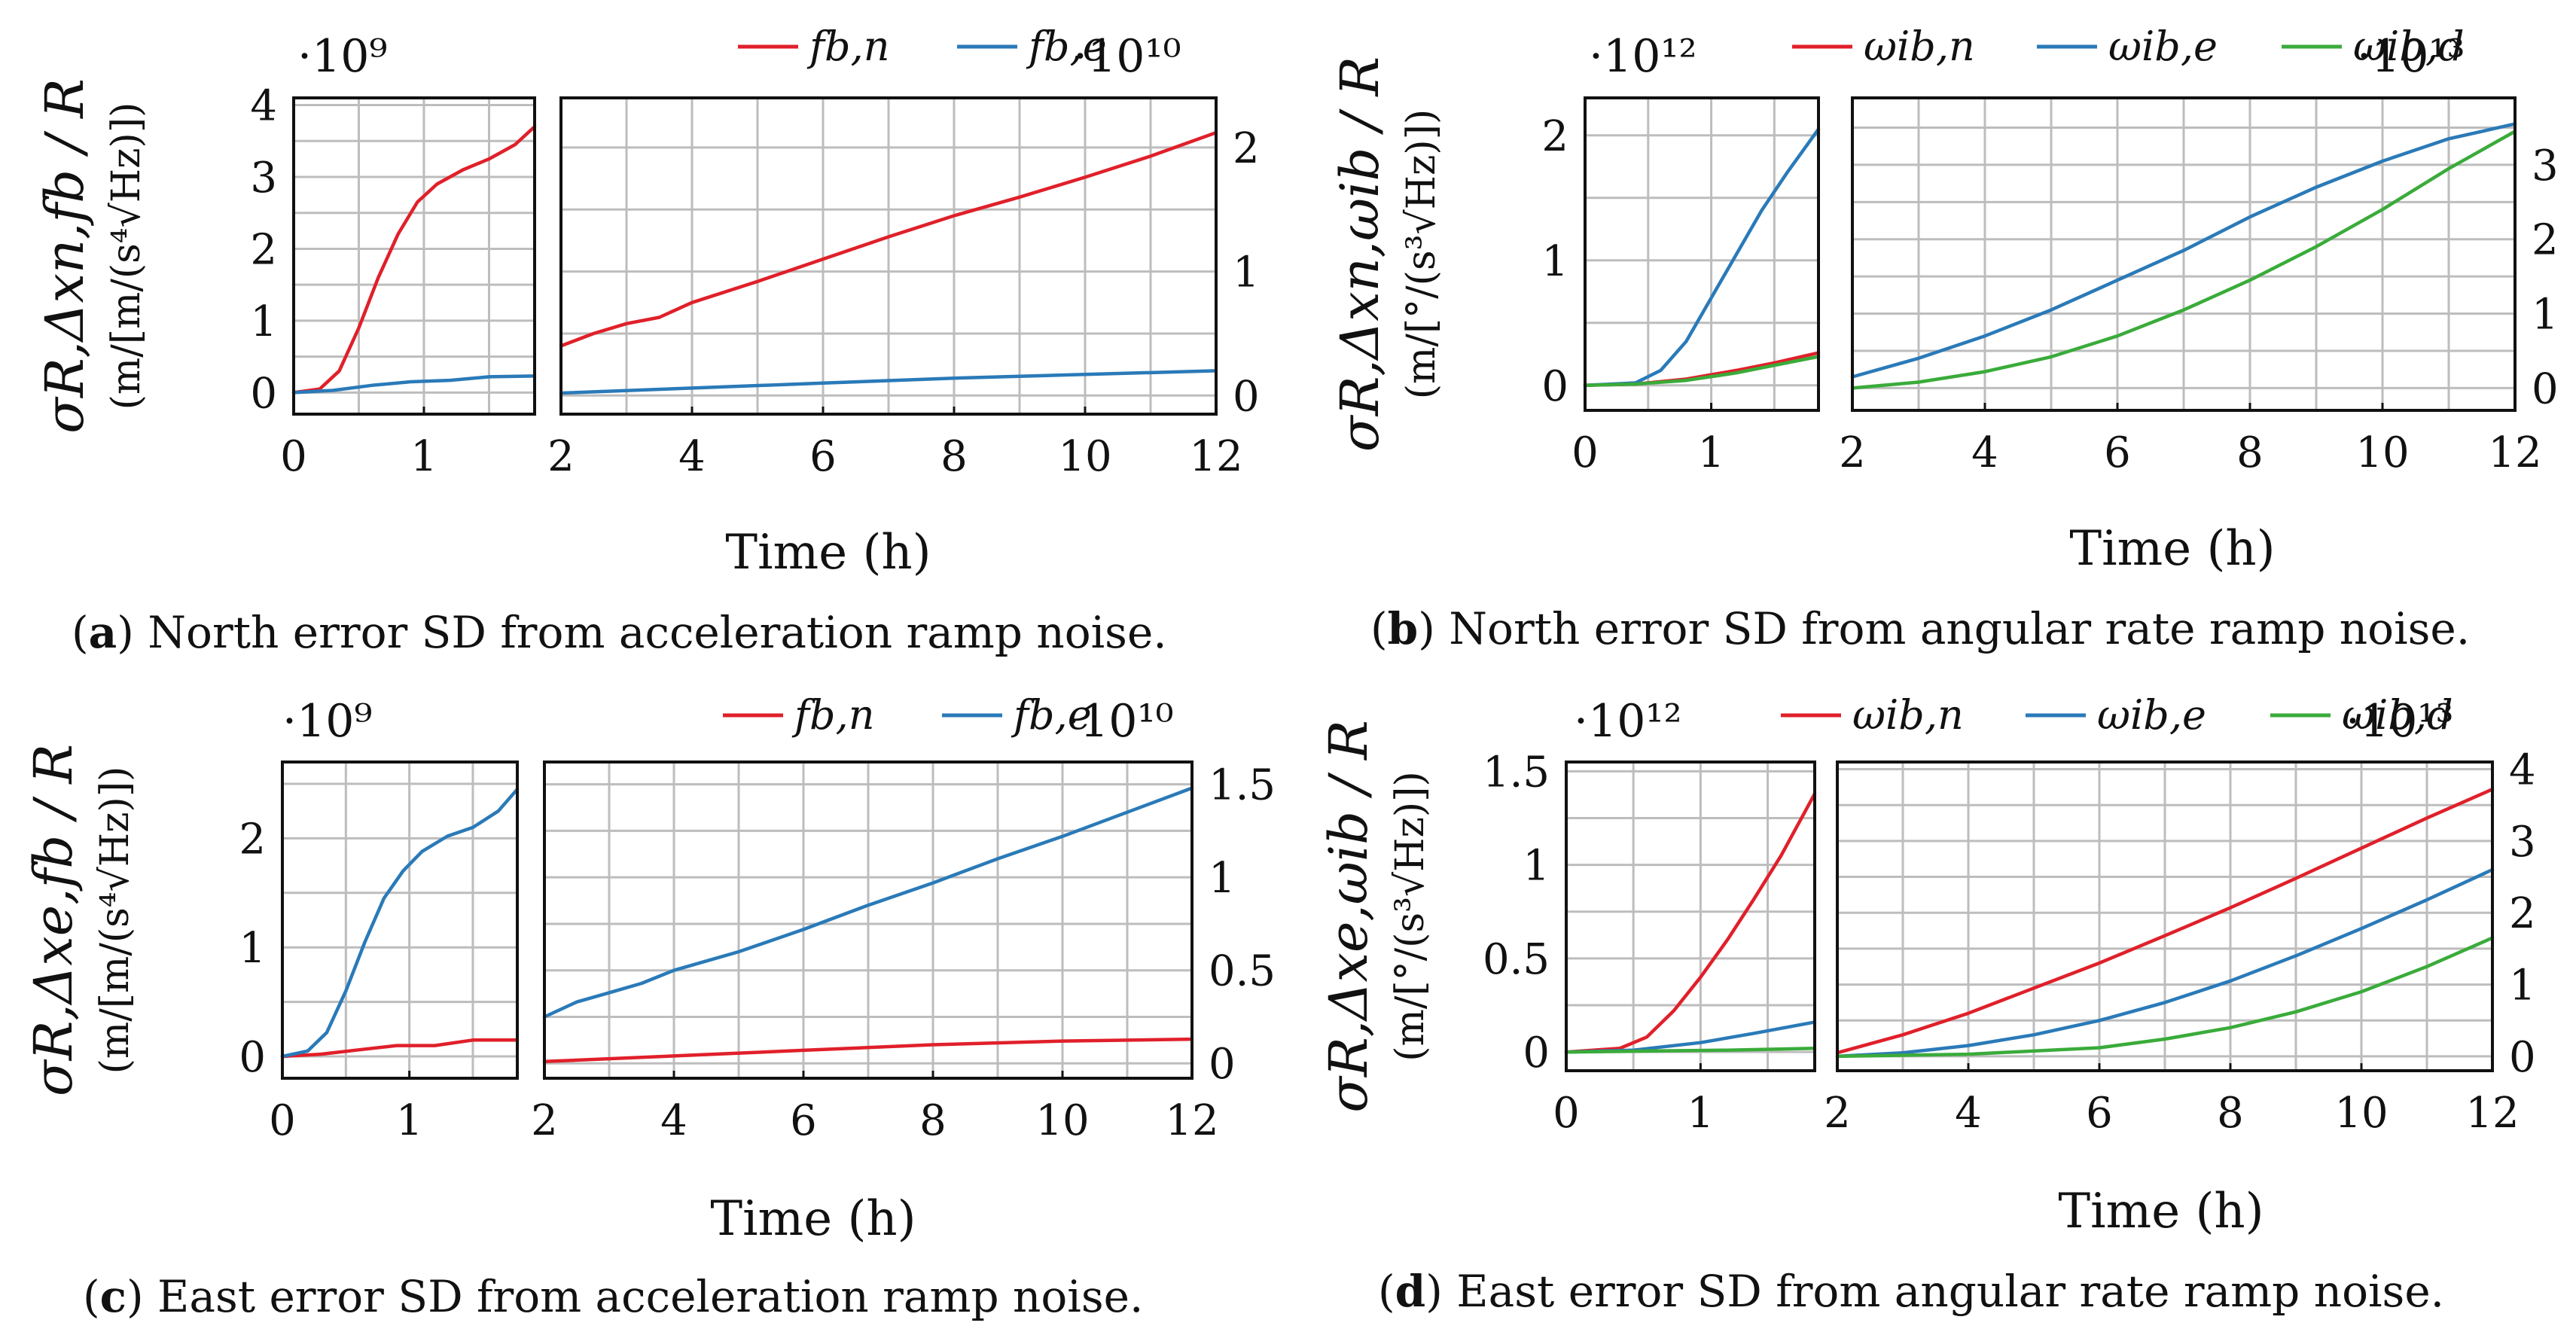  Describe the element at coordinates (1681, 286) in the screenshot. I see `left_panel: 0 1 0 1 2` at that location.